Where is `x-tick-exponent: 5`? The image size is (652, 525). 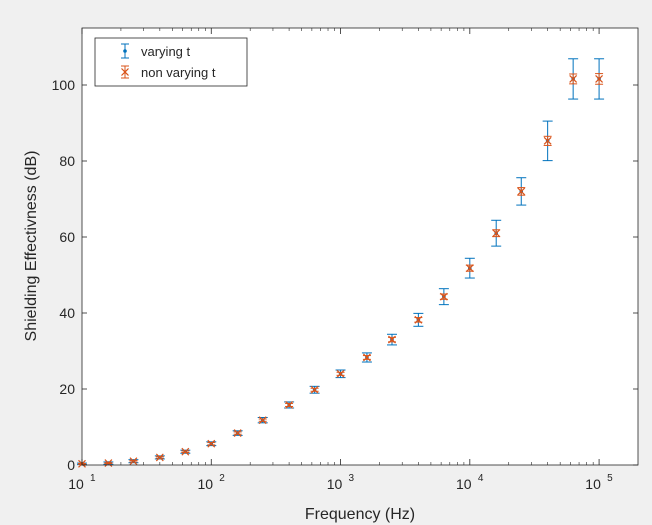 x-tick-exponent: 5 is located at coordinates (610, 478).